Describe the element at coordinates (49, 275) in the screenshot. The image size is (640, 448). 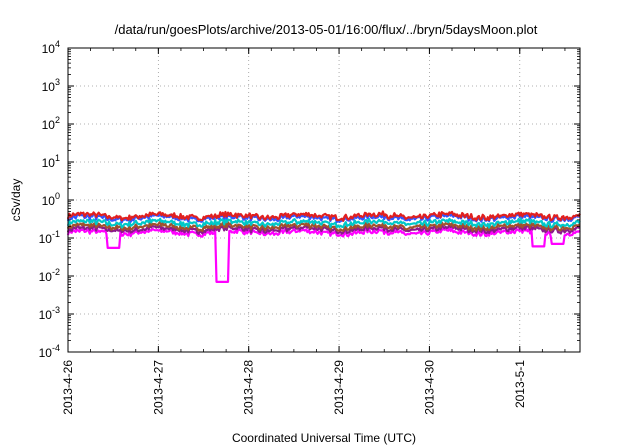
I see `y-tick-label: 10⁻²` at that location.